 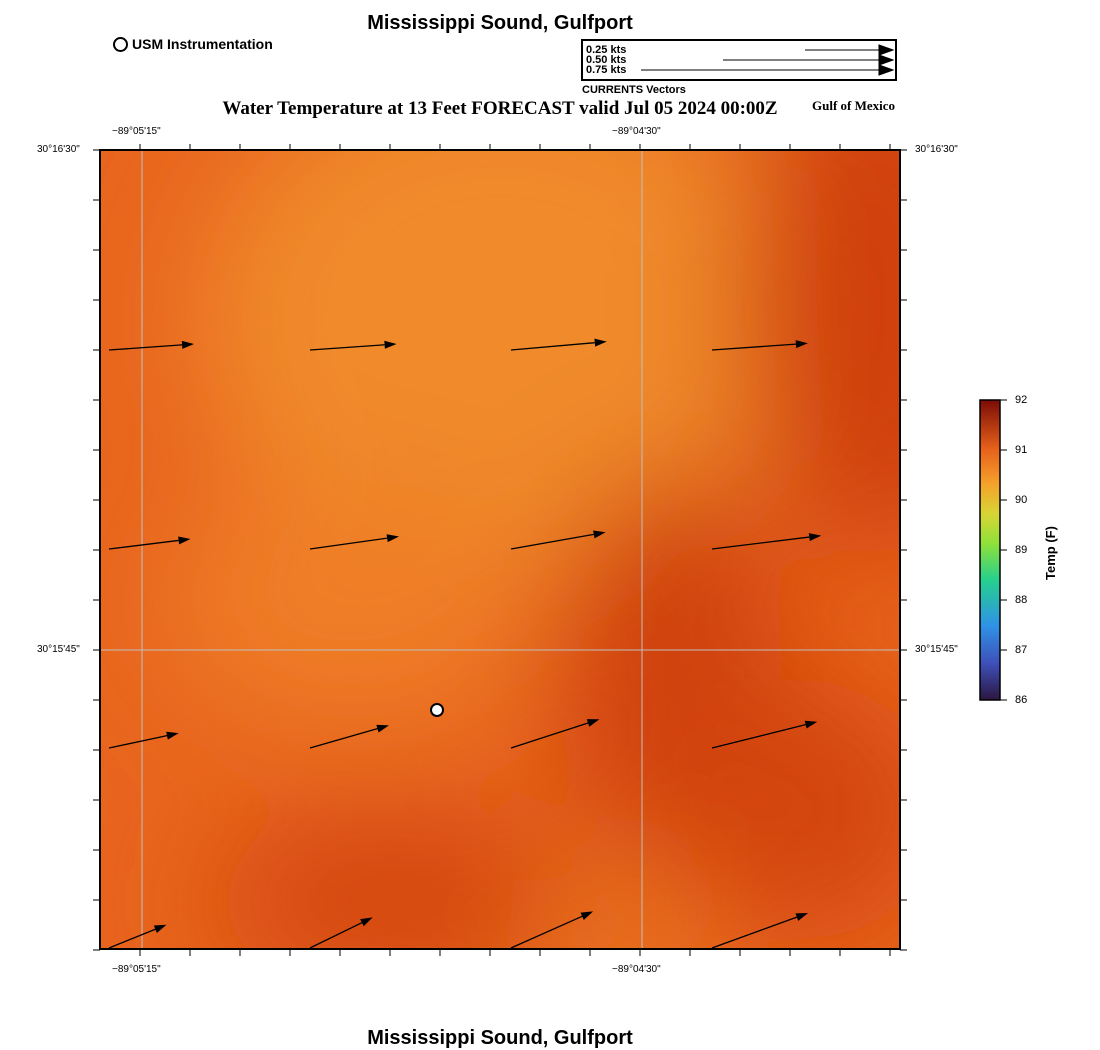 I want to click on page-title: Mississippi Sound, Gulfport, so click(x=500, y=23).